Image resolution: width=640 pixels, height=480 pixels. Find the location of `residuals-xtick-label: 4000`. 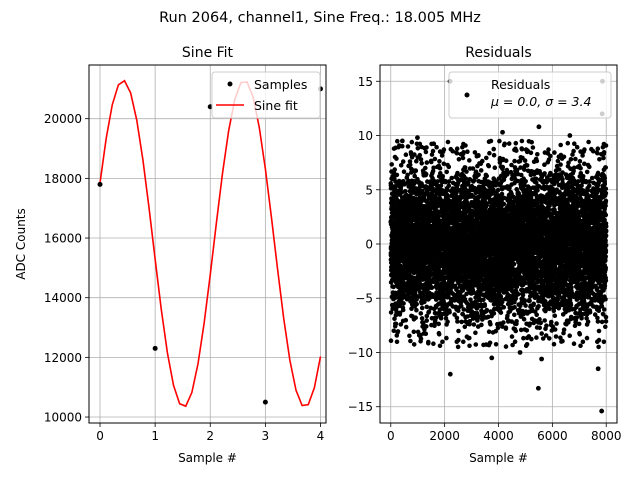

residuals-xtick-label: 4000 is located at coordinates (498, 436).